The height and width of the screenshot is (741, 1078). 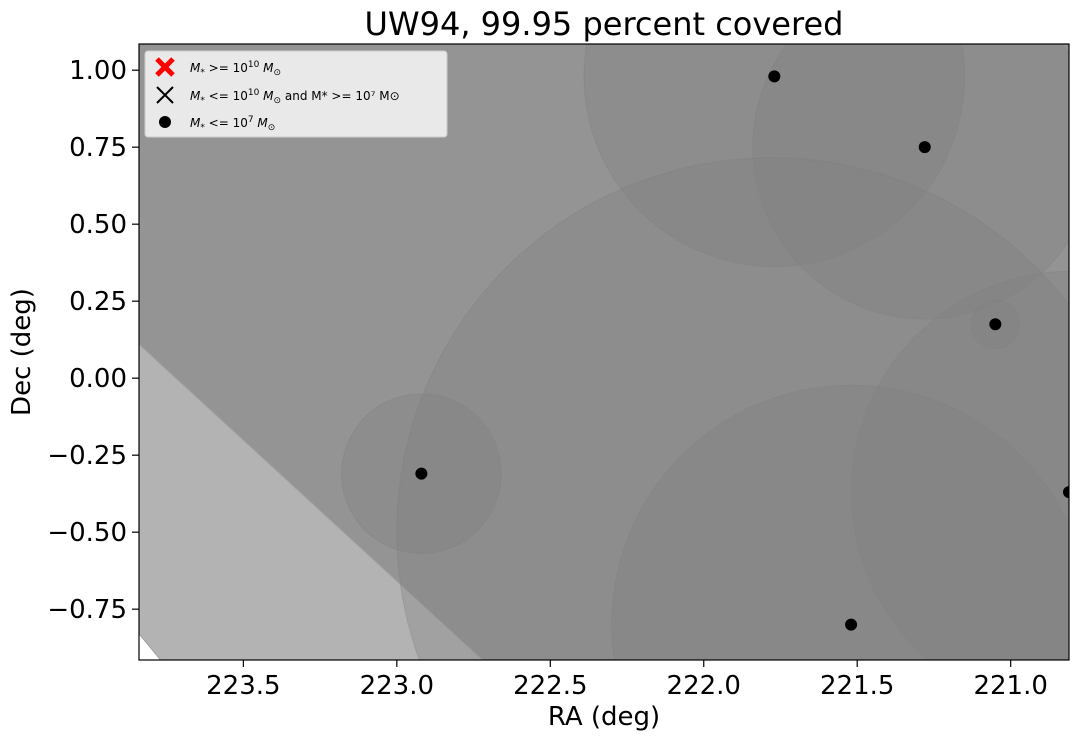 What do you see at coordinates (150, 646) in the screenshot?
I see `uncovered-corner` at bounding box center [150, 646].